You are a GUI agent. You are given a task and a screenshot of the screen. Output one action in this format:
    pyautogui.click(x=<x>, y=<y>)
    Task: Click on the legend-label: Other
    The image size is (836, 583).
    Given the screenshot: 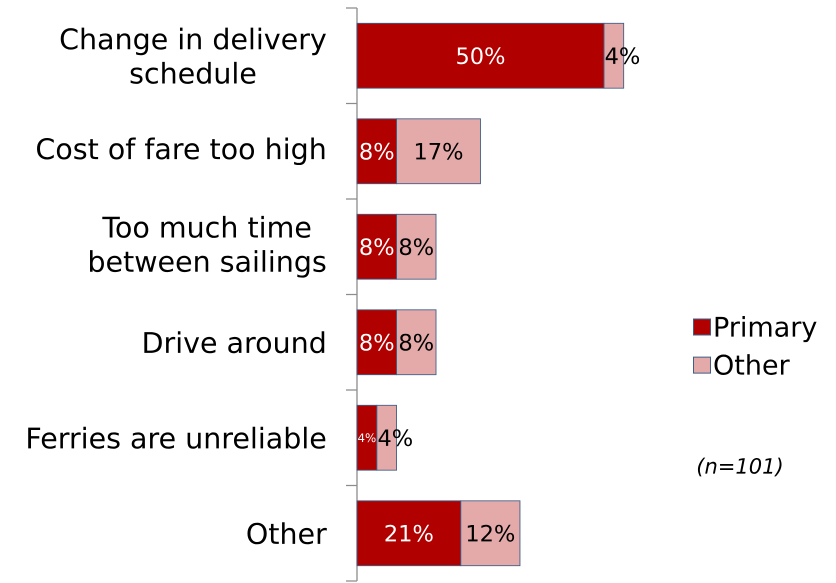 What is the action you would take?
    pyautogui.click(x=752, y=364)
    